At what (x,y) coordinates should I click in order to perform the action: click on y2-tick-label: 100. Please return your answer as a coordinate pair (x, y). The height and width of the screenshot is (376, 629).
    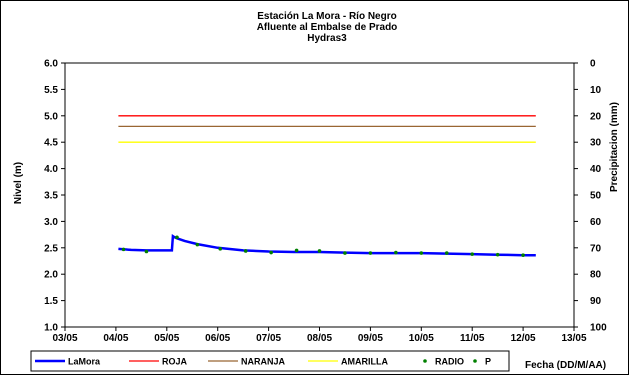
    Looking at the image, I should click on (598, 328).